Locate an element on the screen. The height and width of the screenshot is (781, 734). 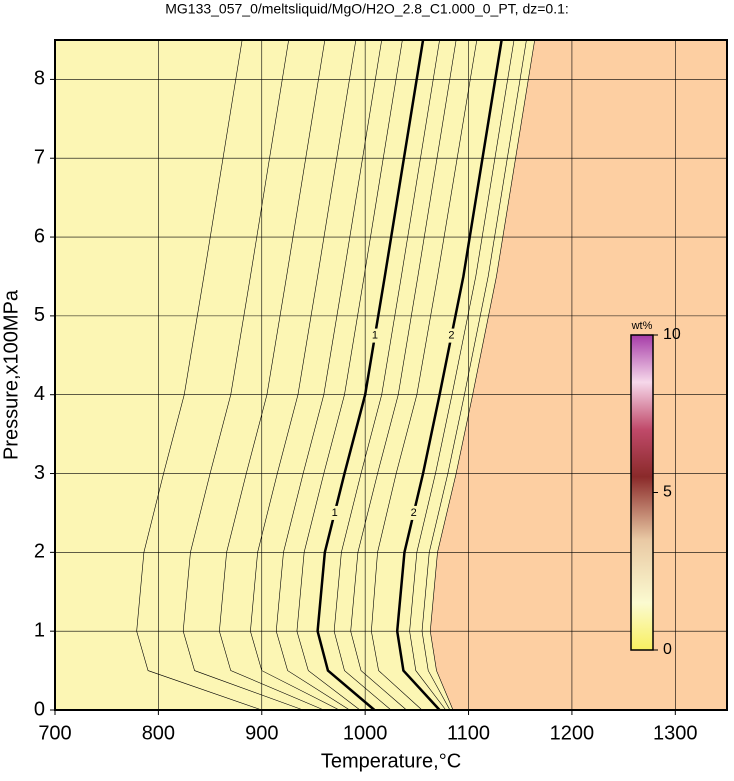
x-tick-label: 1300 is located at coordinates (675, 733).